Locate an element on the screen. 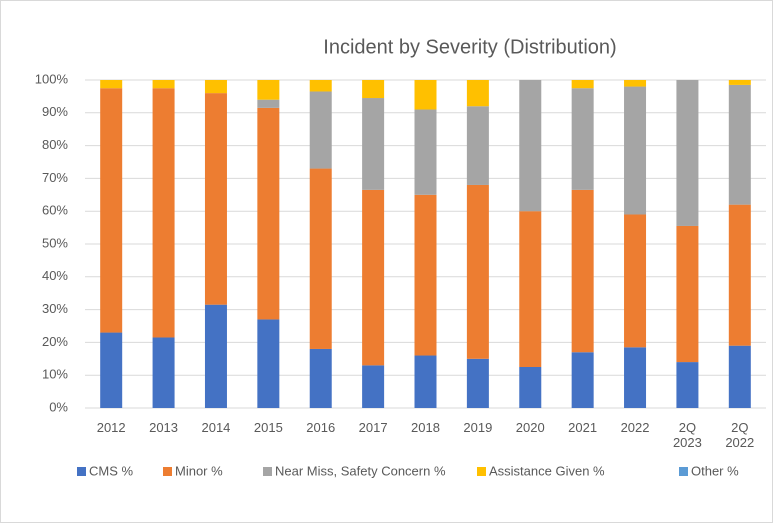  chart-title: Incident by Severity (Distribution) is located at coordinates (469, 47).